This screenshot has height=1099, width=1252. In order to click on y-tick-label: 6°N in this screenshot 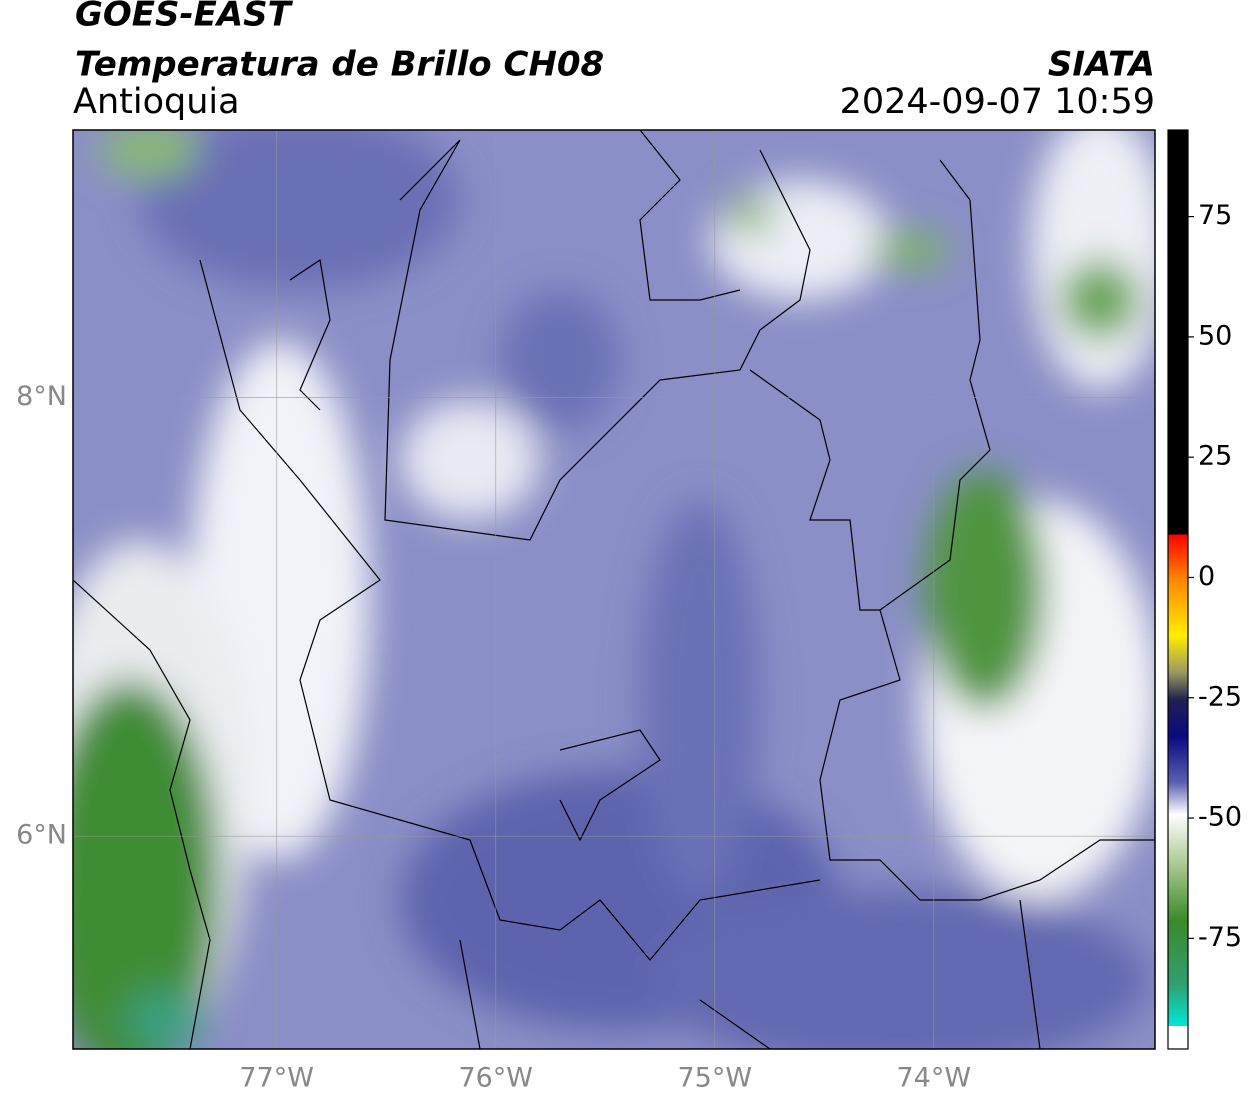, I will do `click(41, 835)`.